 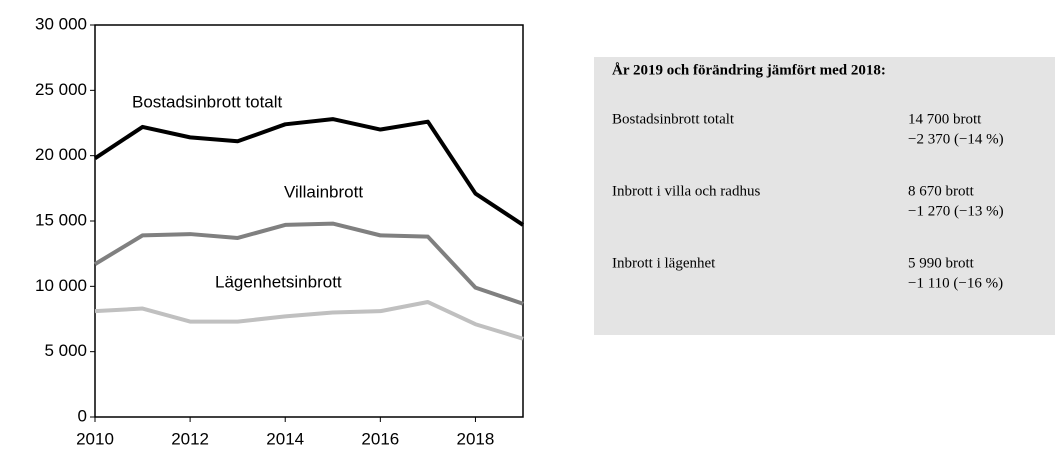 I want to click on panel-row-change: −1 270 (−13 %), so click(x=956, y=211).